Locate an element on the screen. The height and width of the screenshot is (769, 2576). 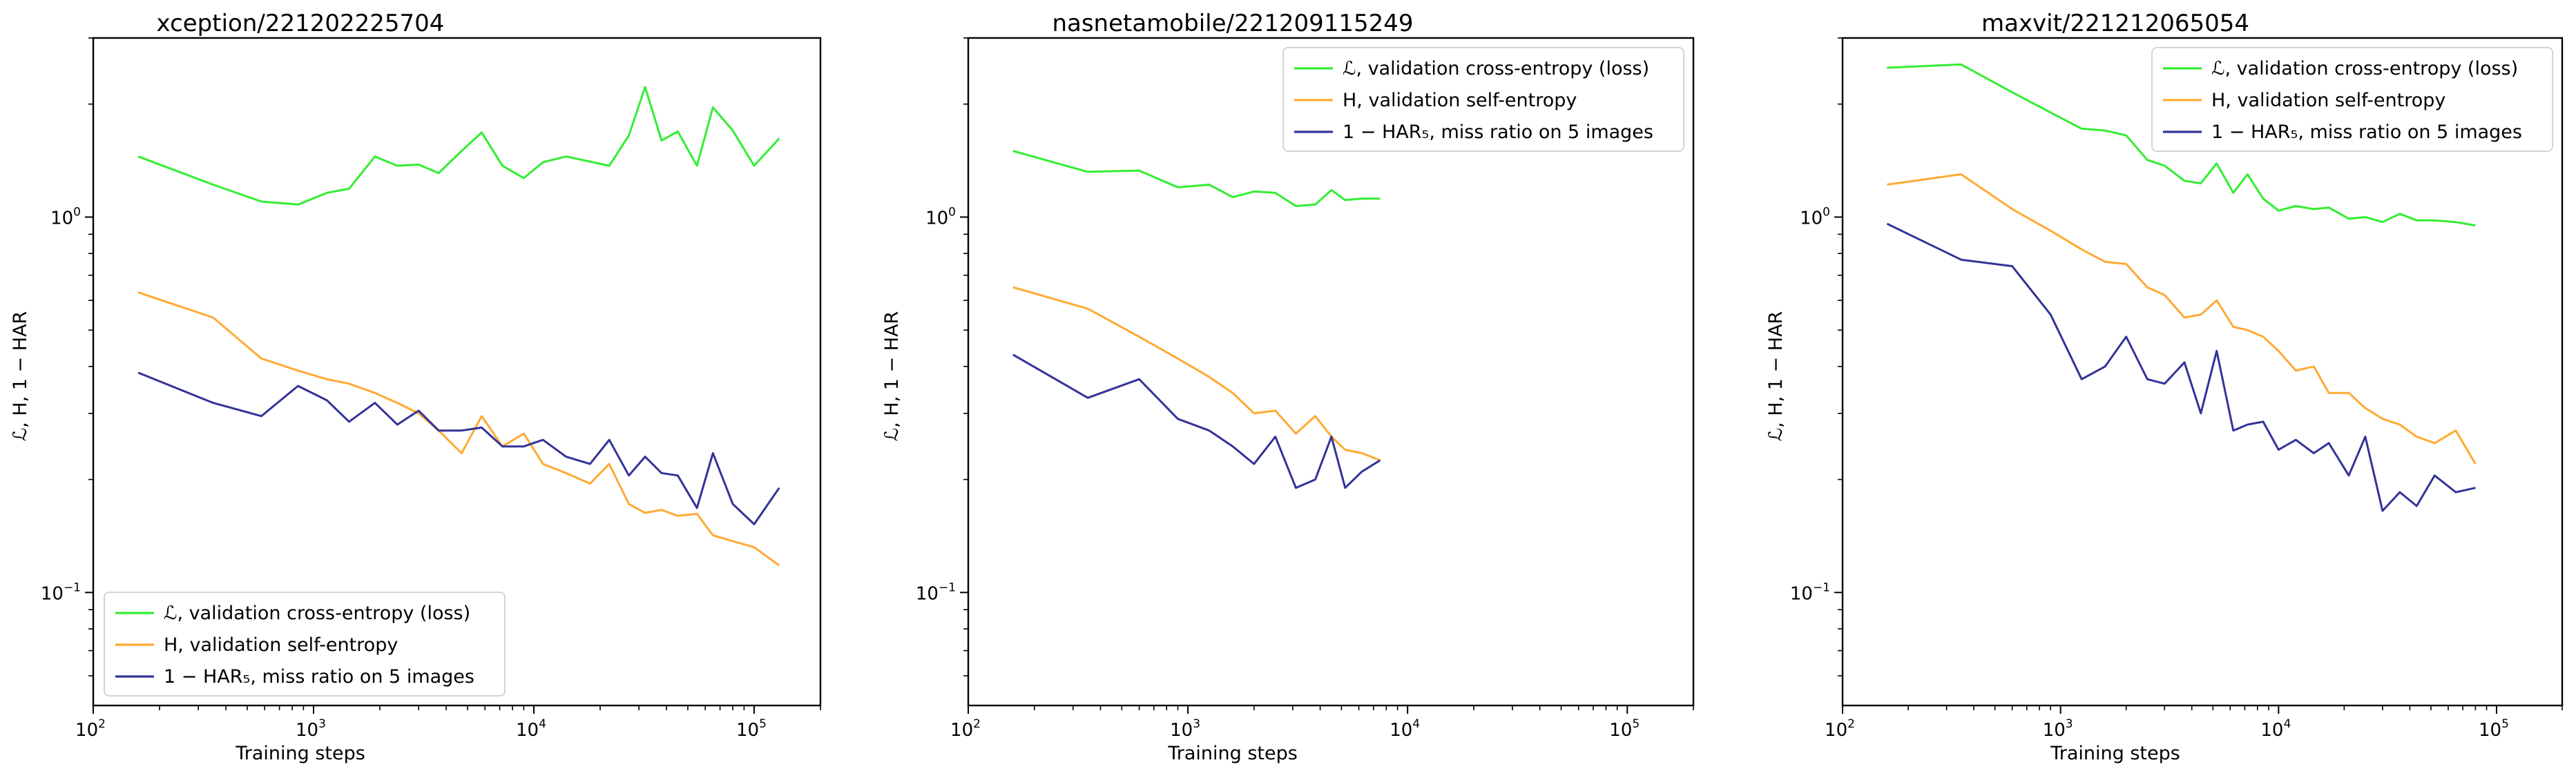
chart-title: maxvit/221212065054 is located at coordinates (2115, 23).